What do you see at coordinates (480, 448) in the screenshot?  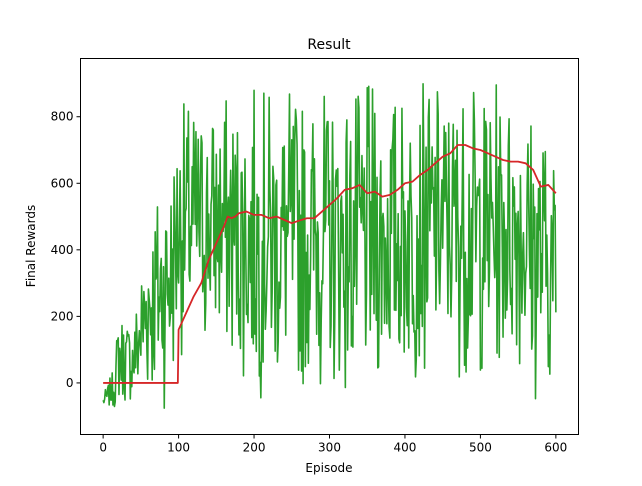 I see `x-tick-label: 500` at bounding box center [480, 448].